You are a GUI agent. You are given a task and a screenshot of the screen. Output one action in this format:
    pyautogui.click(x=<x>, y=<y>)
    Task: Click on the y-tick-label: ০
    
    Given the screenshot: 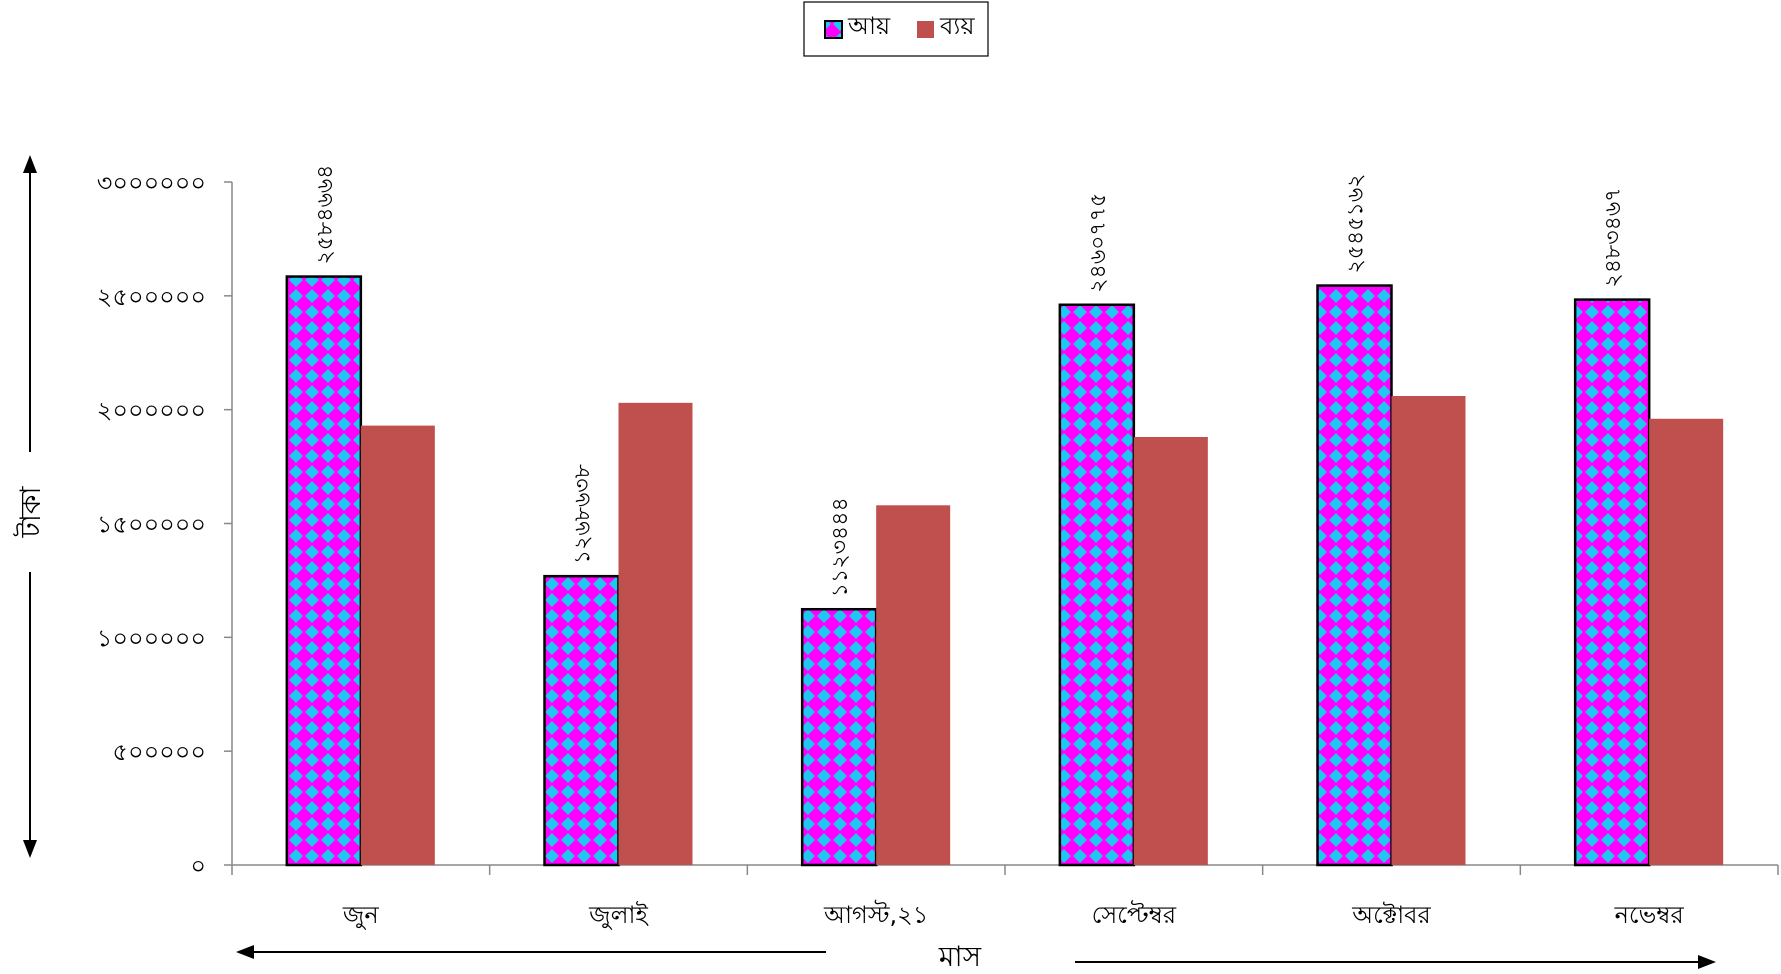 What is the action you would take?
    pyautogui.click(x=198, y=866)
    